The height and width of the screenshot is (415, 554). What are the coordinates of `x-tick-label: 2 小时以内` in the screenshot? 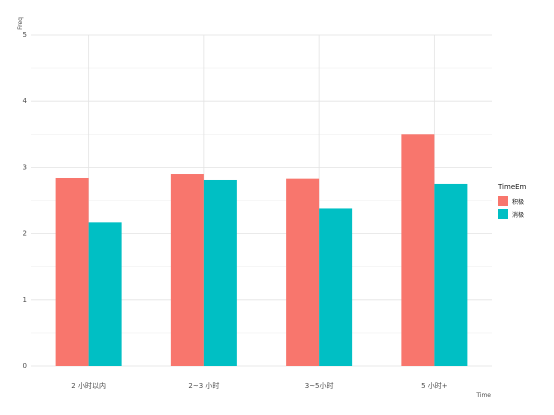 It's located at (88, 385).